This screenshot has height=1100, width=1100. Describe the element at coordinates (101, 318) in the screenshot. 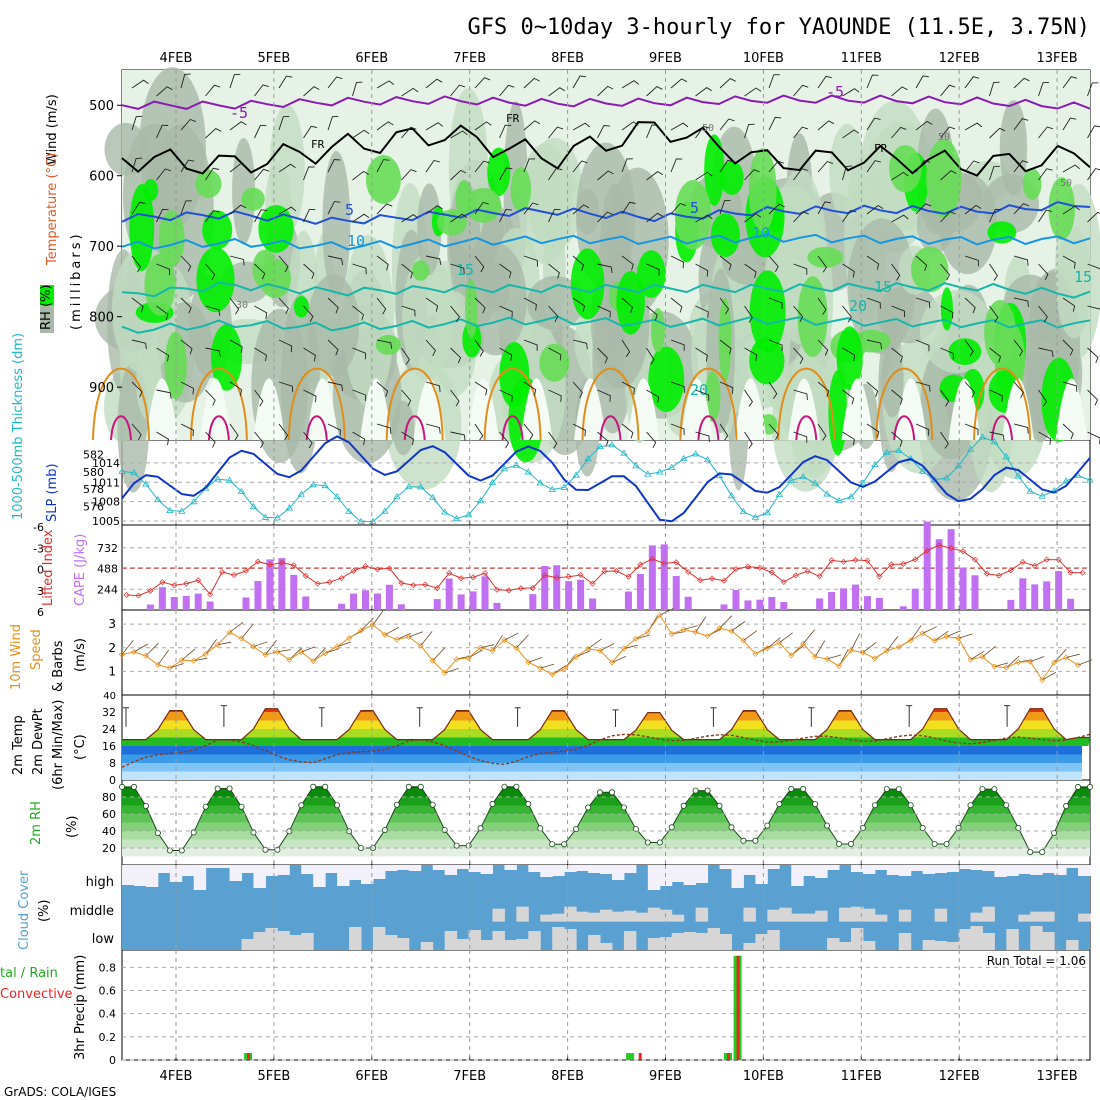

I see `y-tick-label: 800` at that location.